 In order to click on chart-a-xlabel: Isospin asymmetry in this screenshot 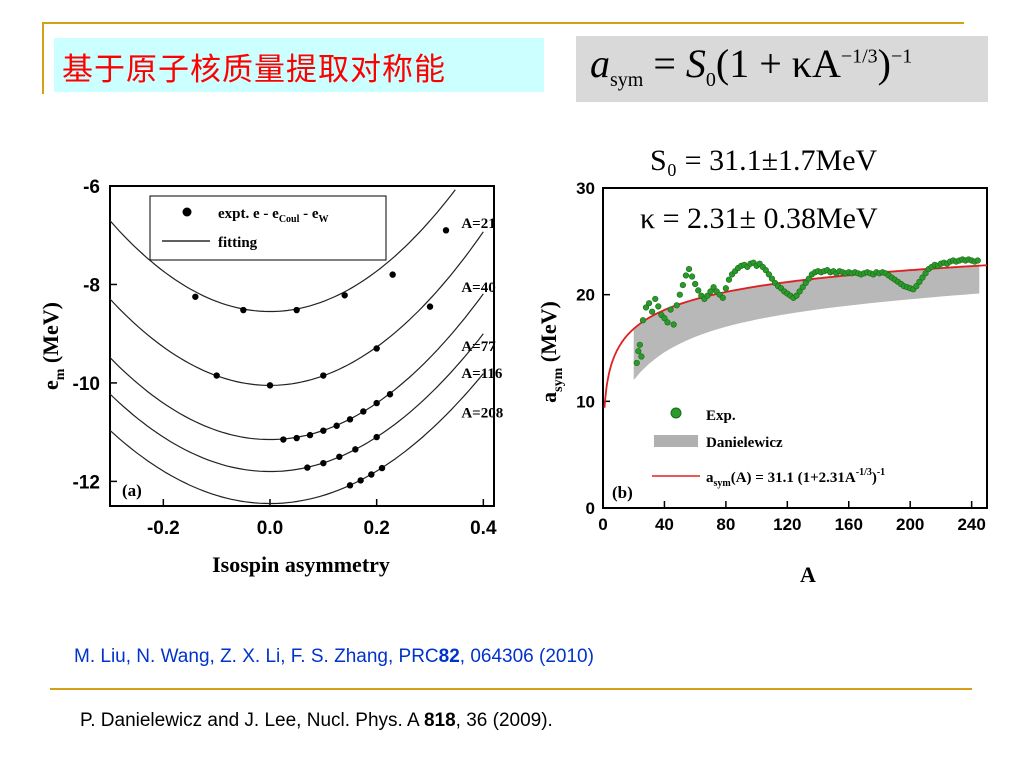, I will do `click(301, 564)`.